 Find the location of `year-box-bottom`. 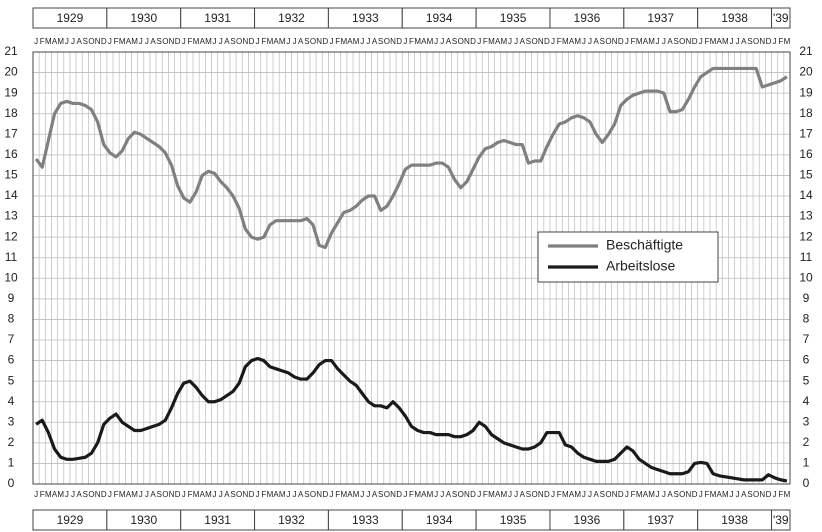

year-box-bottom is located at coordinates (781, 520).